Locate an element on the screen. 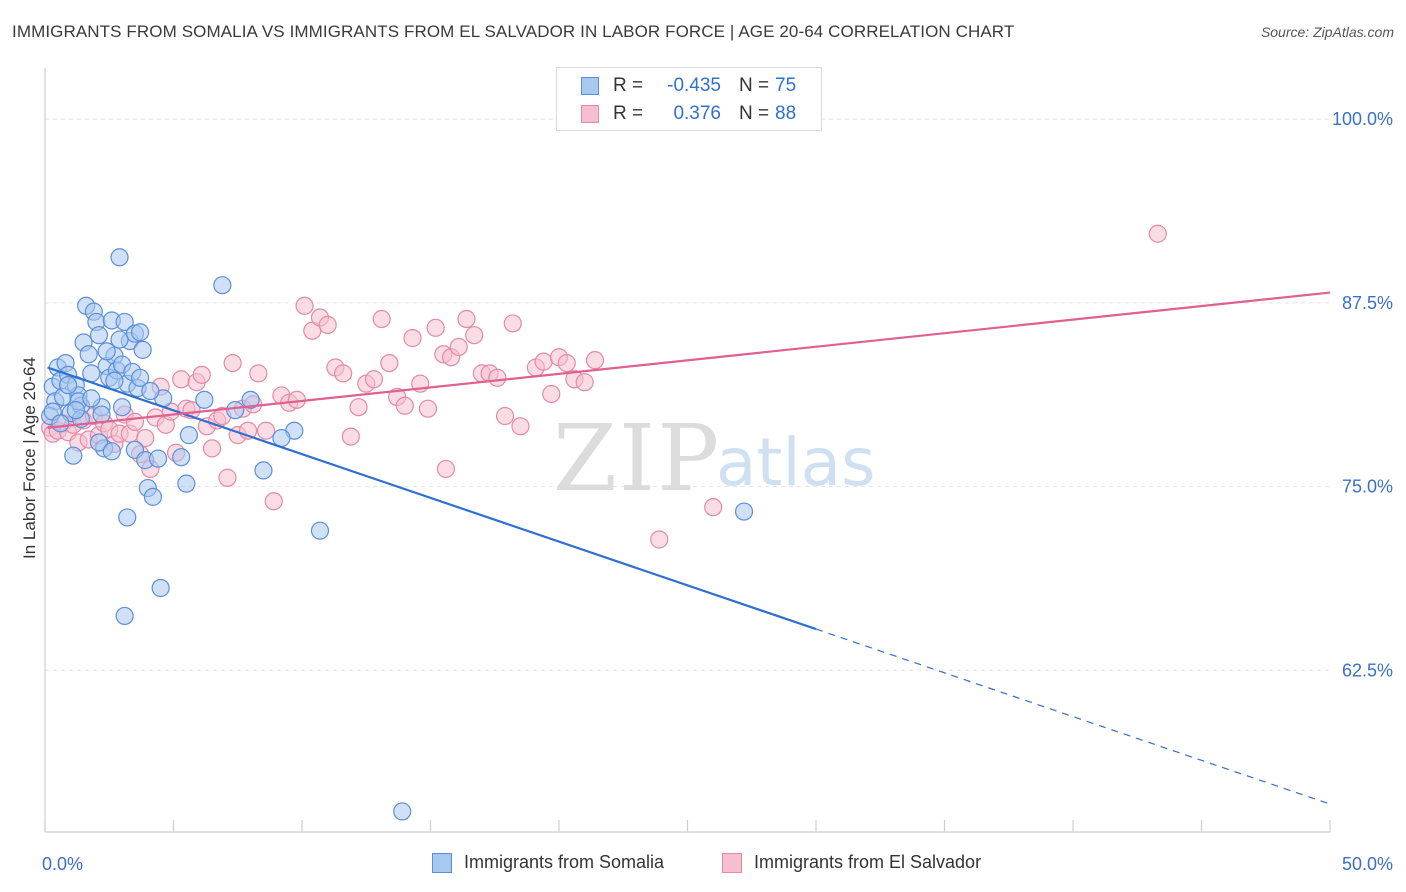 Image resolution: width=1406 pixels, height=892 pixels. watermark-zip: ZIP is located at coordinates (637, 458).